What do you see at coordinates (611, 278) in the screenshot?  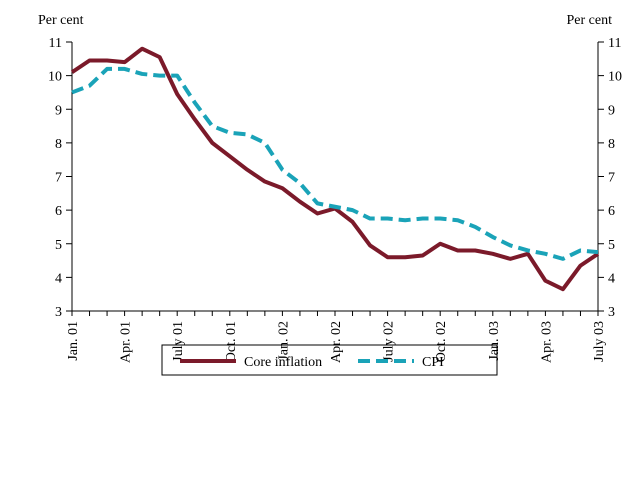 I see `y2-tick-label: 4` at bounding box center [611, 278].